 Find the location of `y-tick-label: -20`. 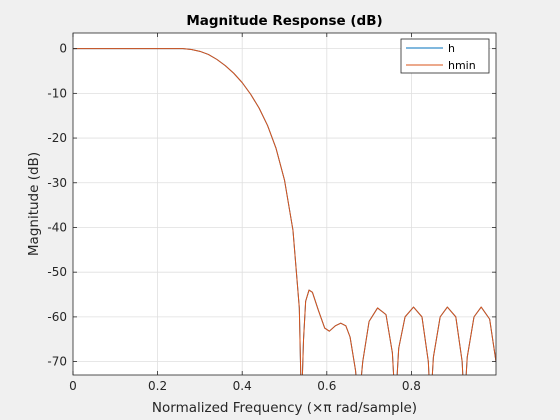

y-tick-label: -20 is located at coordinates (57, 138).